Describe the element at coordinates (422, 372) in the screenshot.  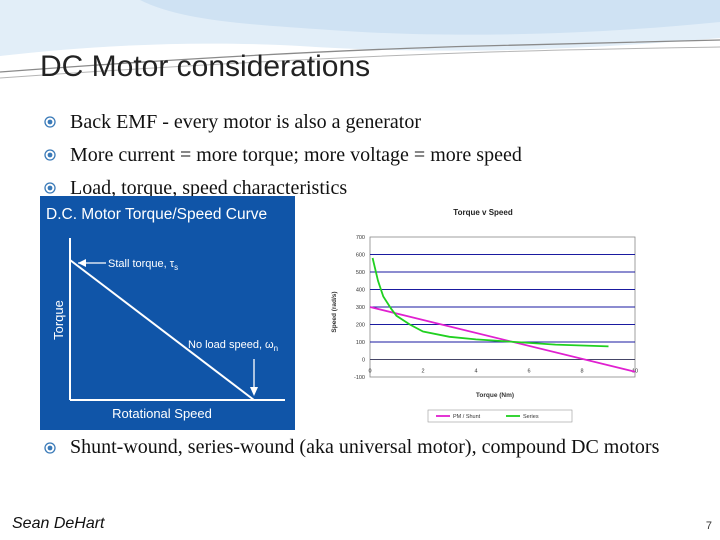
I see `chart-x-tick-label: 2` at that location.